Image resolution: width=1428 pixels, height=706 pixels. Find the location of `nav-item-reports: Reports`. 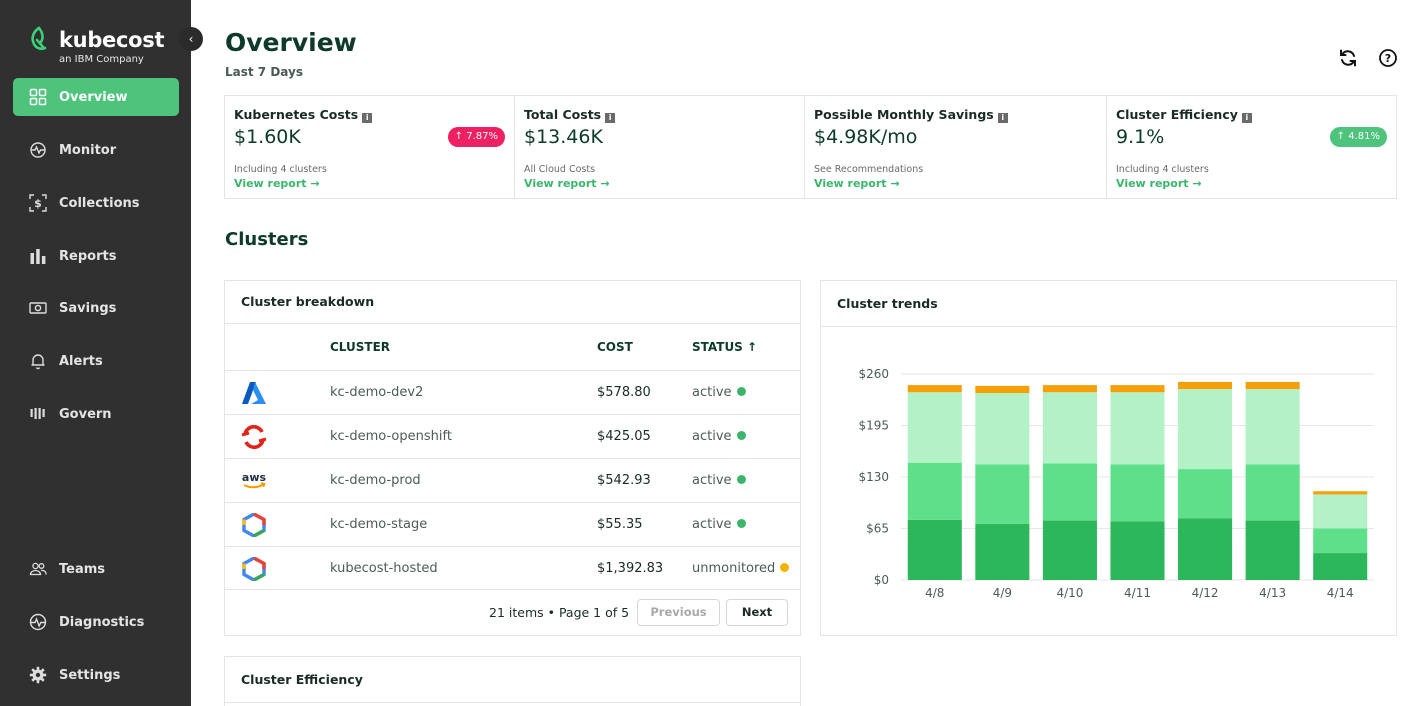

nav-item-reports: Reports is located at coordinates (96, 256).